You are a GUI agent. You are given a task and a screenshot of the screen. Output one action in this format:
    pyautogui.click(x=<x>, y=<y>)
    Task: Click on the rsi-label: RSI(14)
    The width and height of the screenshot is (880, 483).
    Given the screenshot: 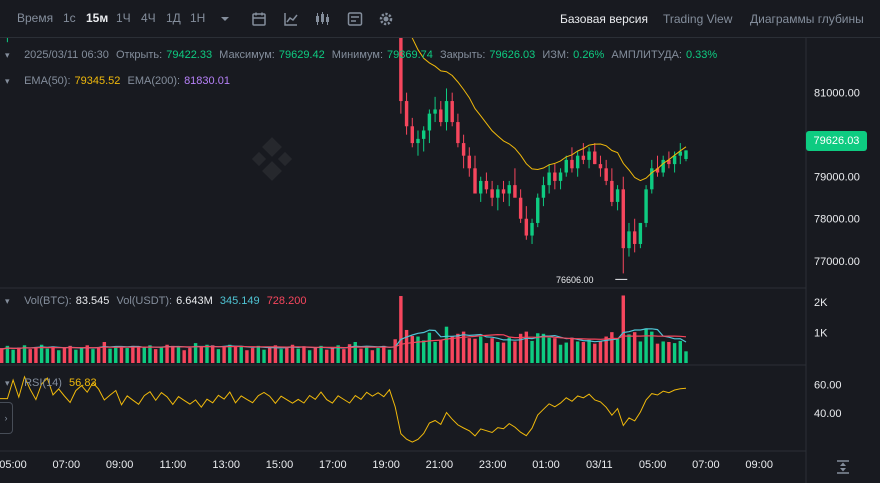 What is the action you would take?
    pyautogui.click(x=43, y=383)
    